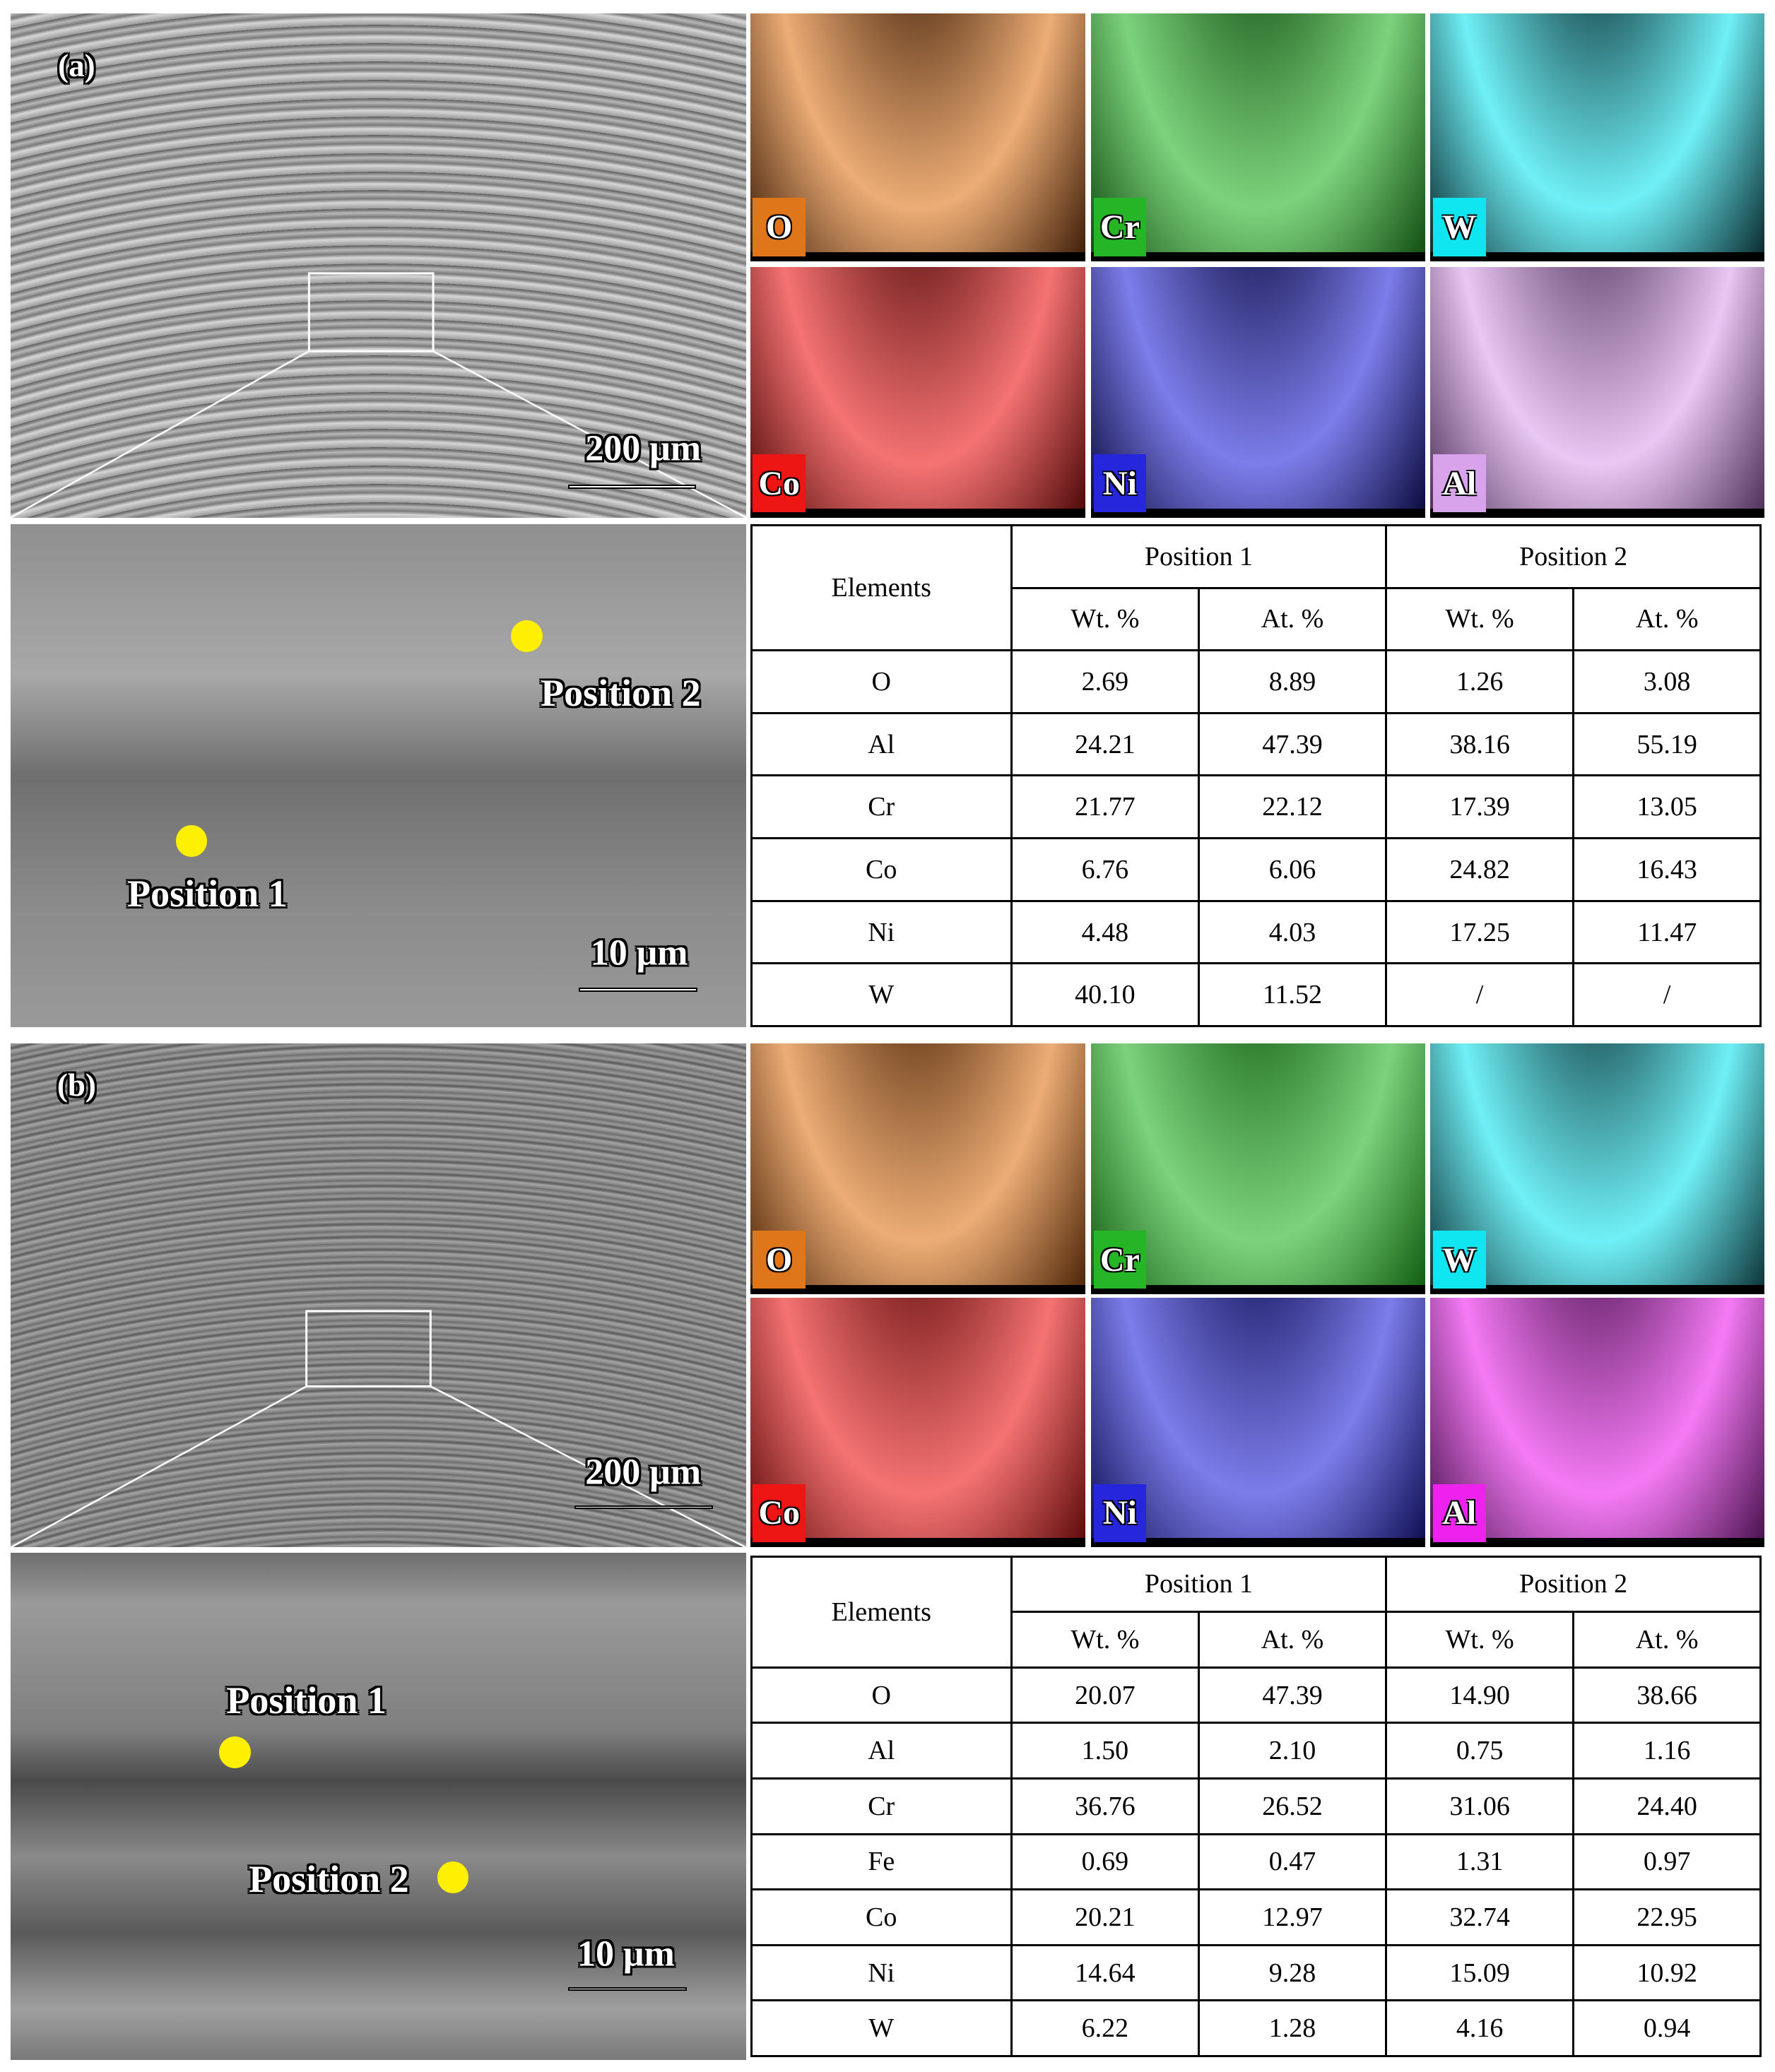  Describe the element at coordinates (1667, 1751) in the screenshot. I see `table-cell: 1.16` at that location.